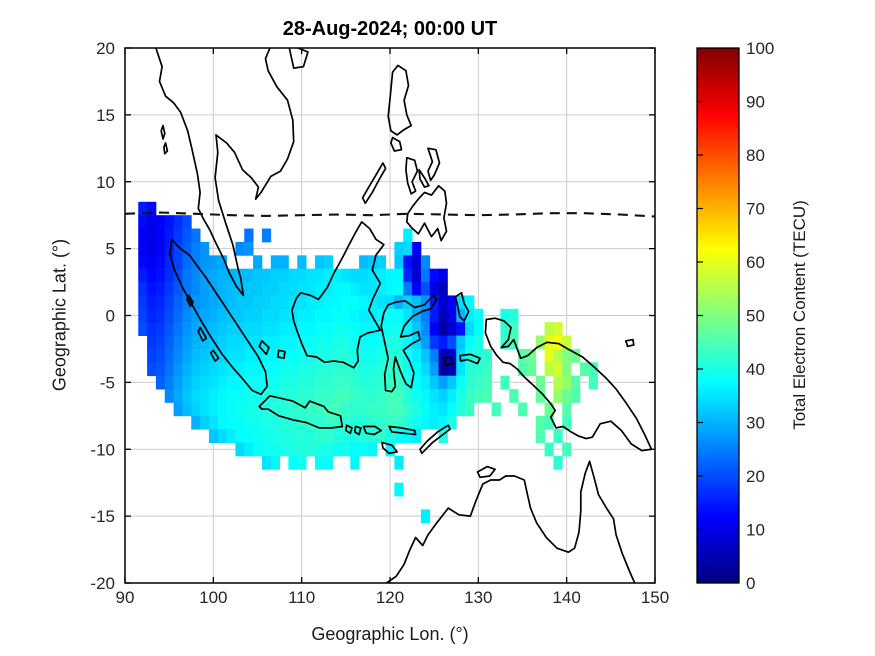 The height and width of the screenshot is (656, 875). I want to click on coastline-manus, so click(629, 343).